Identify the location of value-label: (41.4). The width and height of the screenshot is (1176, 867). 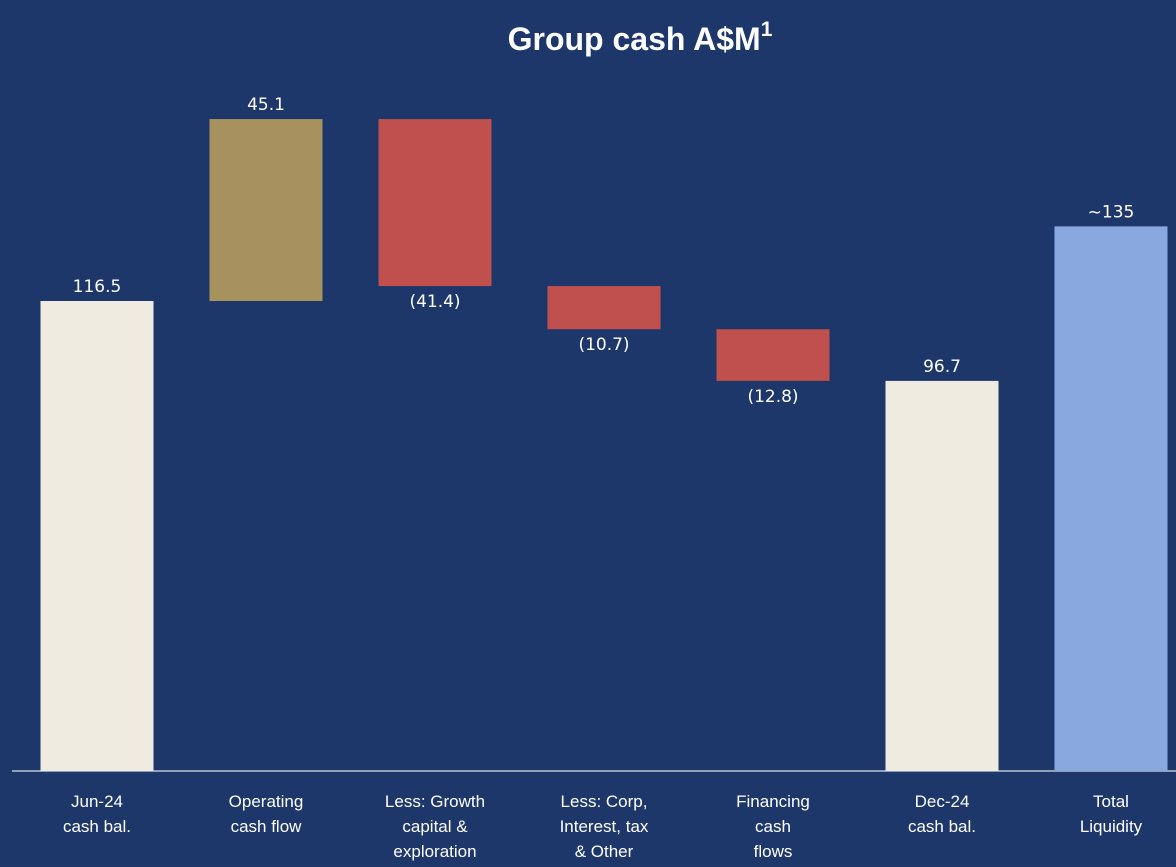
(434, 302).